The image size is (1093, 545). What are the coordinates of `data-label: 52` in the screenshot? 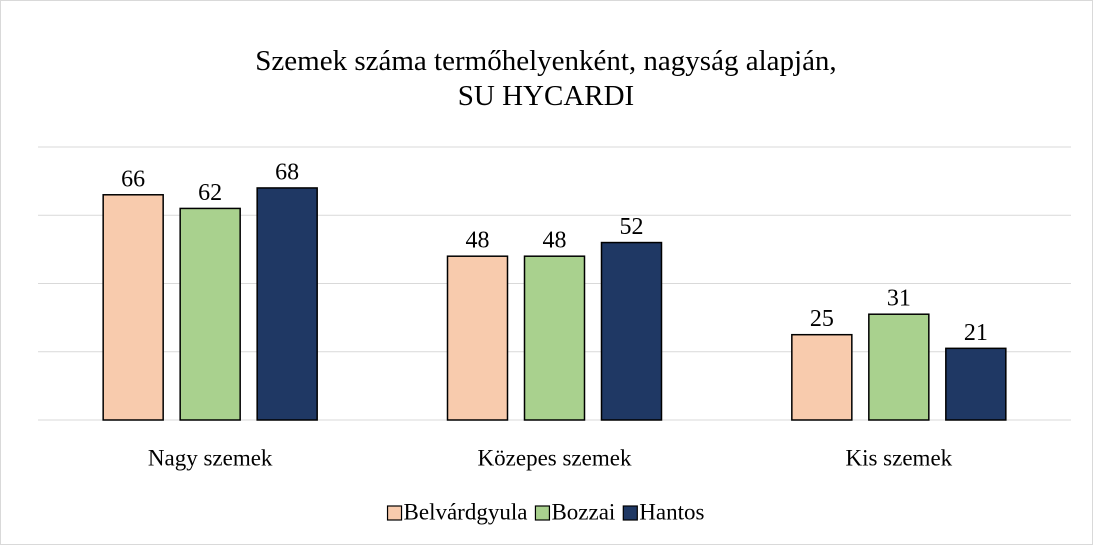 It's located at (632, 227).